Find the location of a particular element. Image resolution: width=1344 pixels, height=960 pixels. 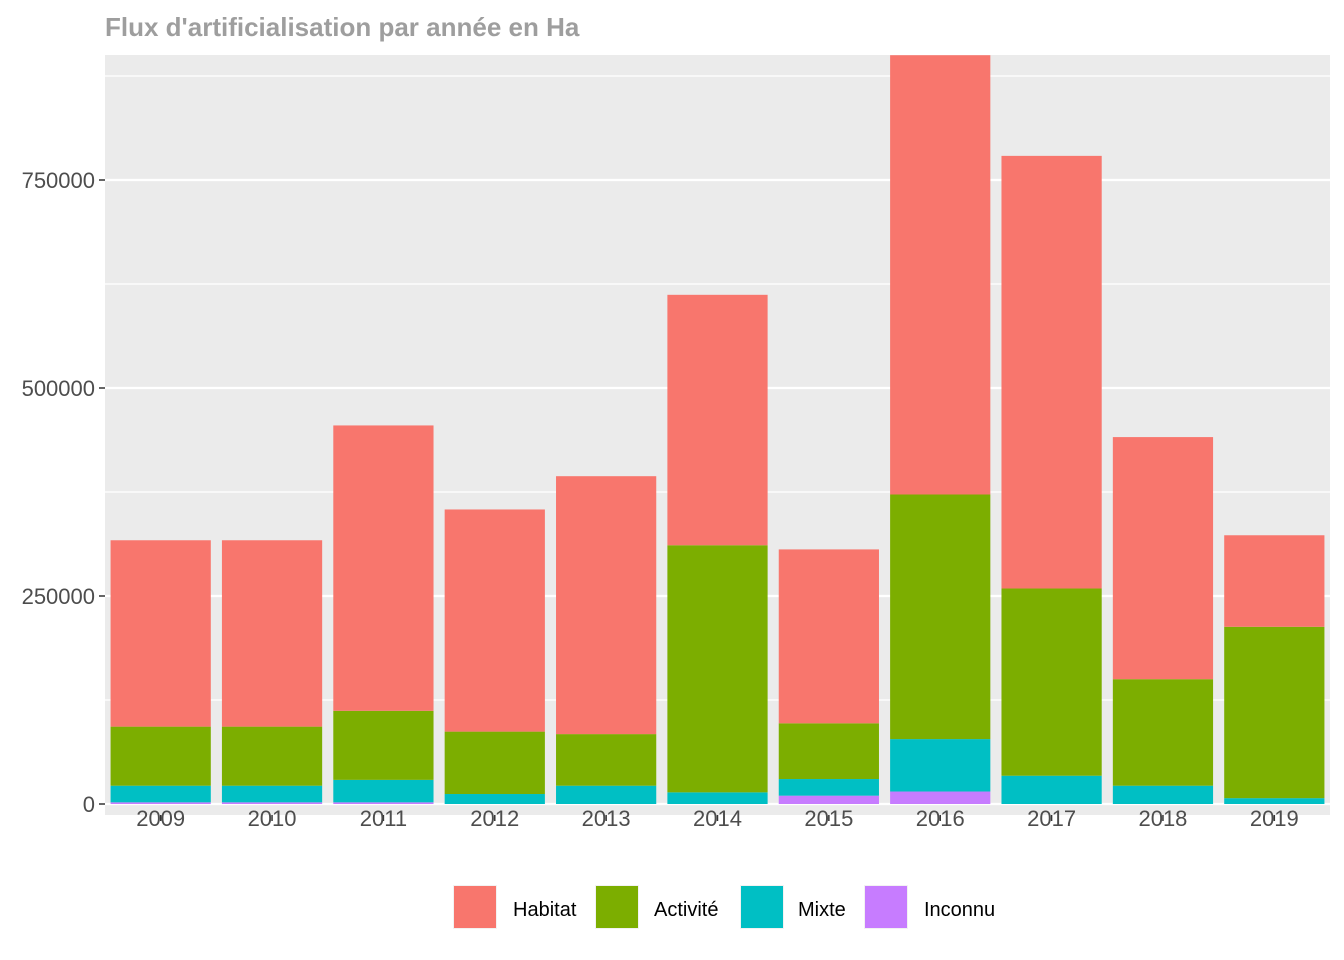

bar-2009-activité is located at coordinates (160, 756).